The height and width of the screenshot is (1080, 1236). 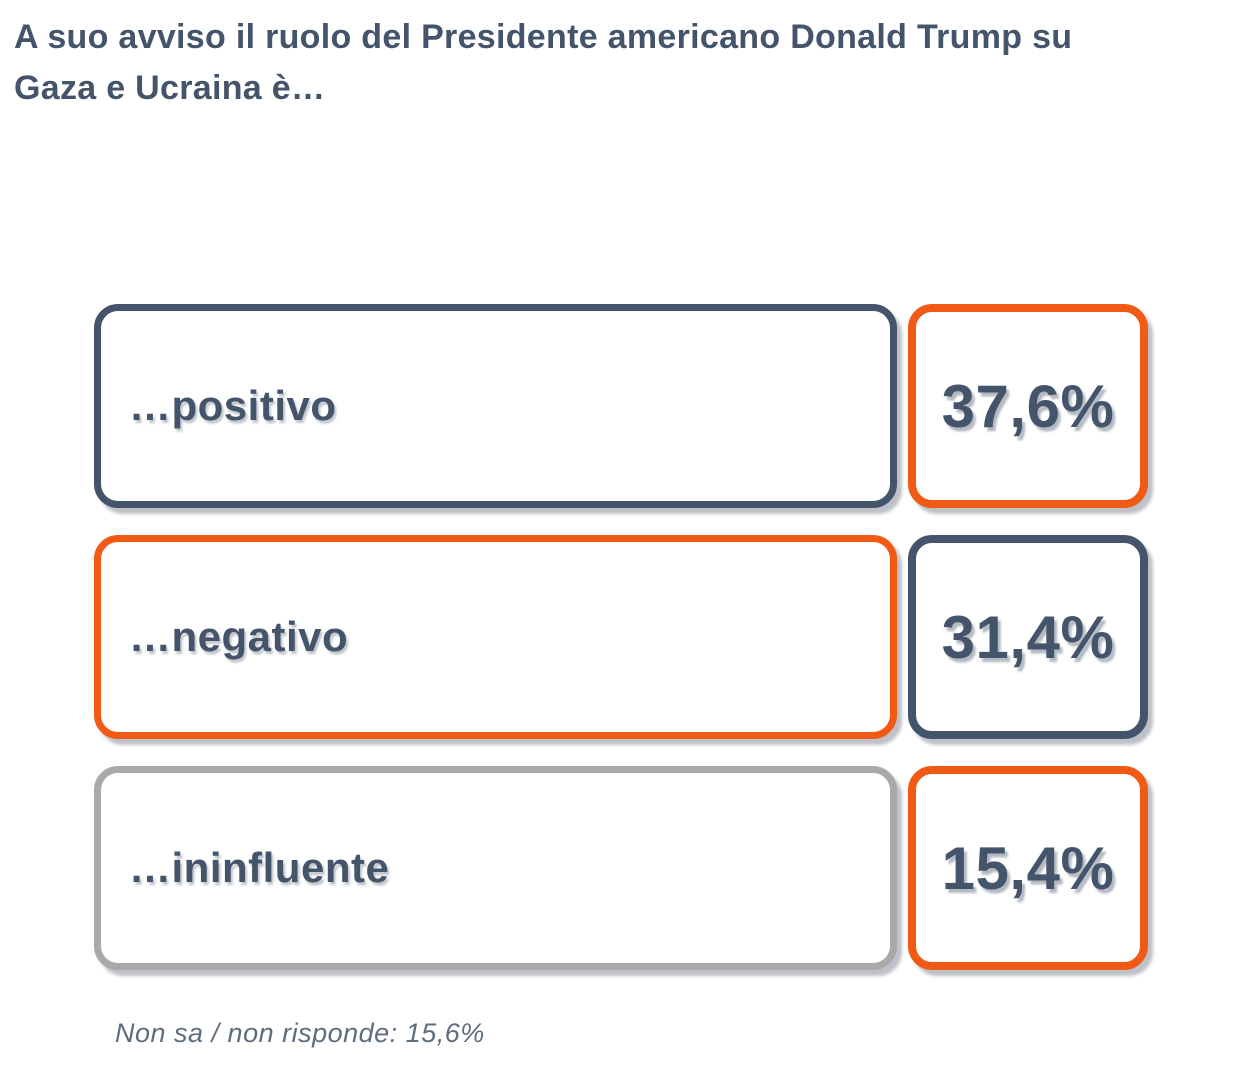 I want to click on no-answer-note: Non sa / non risponde: 15,6%, so click(x=300, y=1033).